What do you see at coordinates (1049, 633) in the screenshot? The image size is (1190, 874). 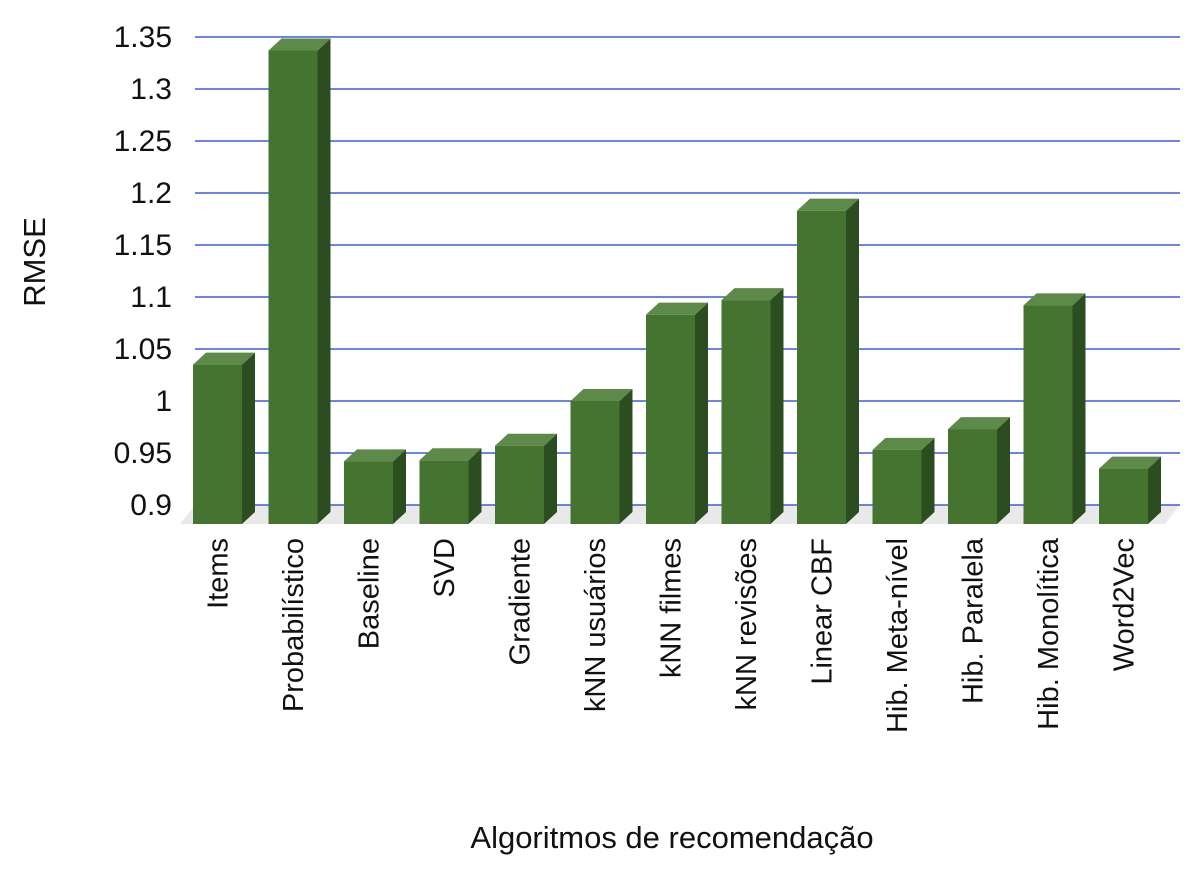 I see `x-category-label: Hib. Monolítica` at bounding box center [1049, 633].